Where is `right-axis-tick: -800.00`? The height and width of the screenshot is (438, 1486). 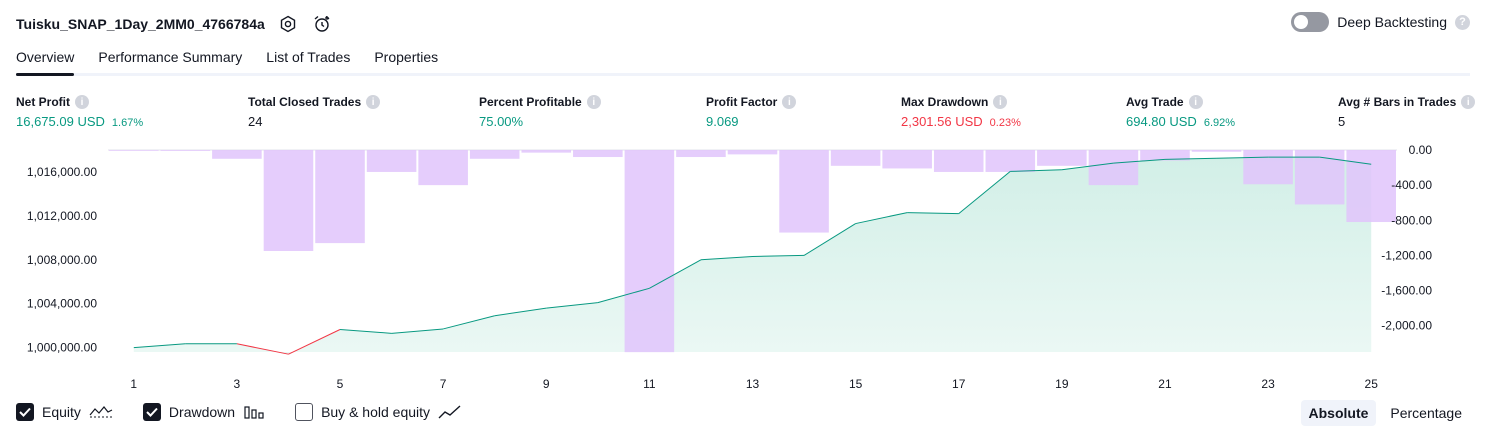
right-axis-tick: -800.00 is located at coordinates (1411, 220).